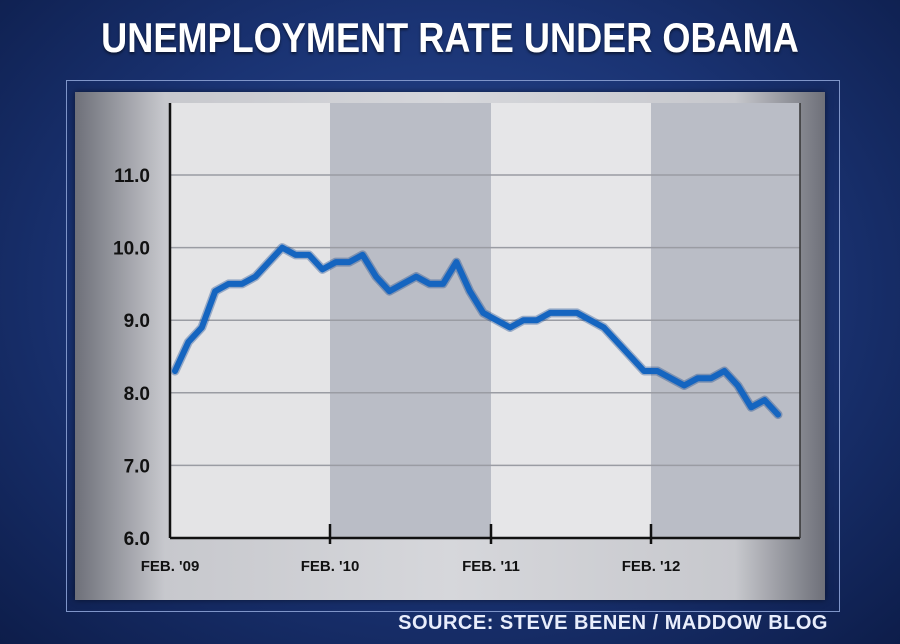 Image resolution: width=900 pixels, height=644 pixels. I want to click on y-tick-label: 10.0, so click(131, 249).